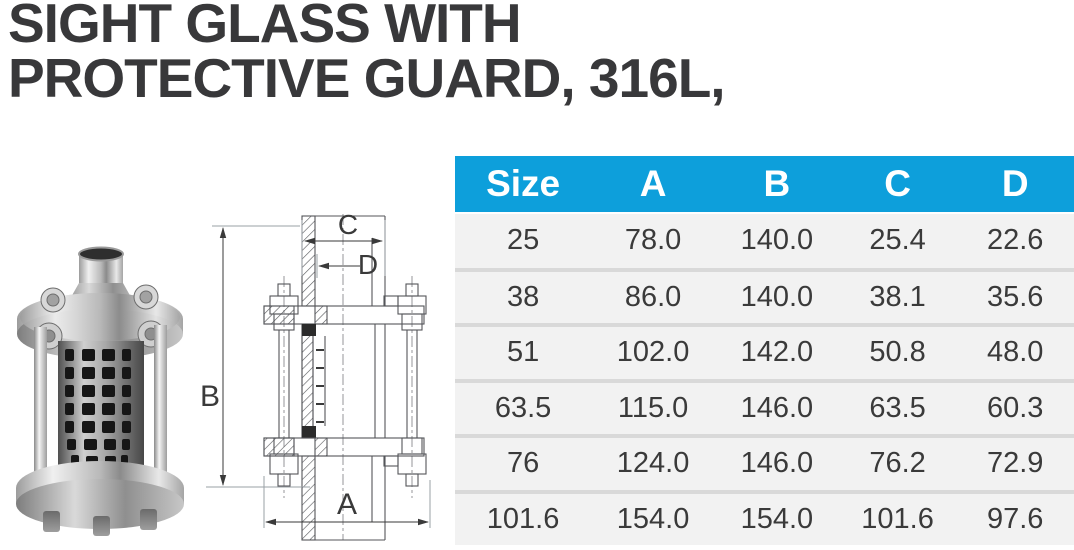 The image size is (1074, 550). Describe the element at coordinates (1015, 517) in the screenshot. I see `cell-d: 97.6` at that location.